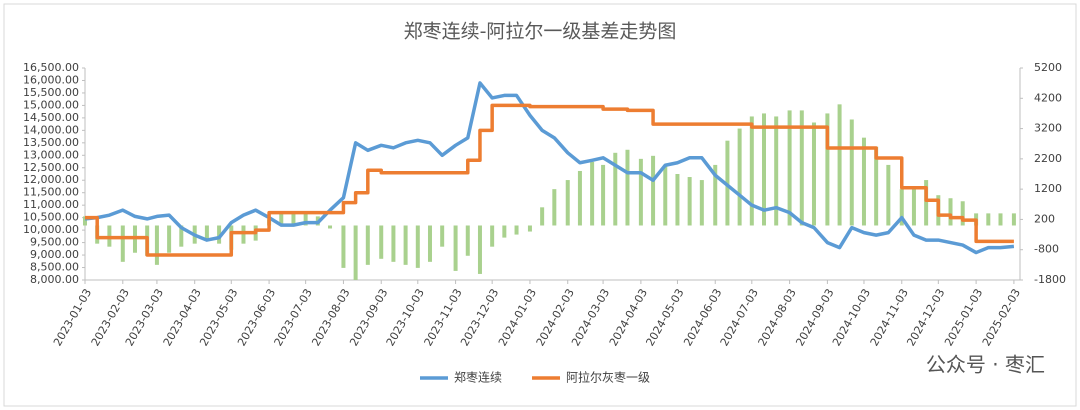 This screenshot has height=410, width=1080. What do you see at coordinates (51, 67) in the screenshot?
I see `y-tick-label: 16,500.00` at bounding box center [51, 67].